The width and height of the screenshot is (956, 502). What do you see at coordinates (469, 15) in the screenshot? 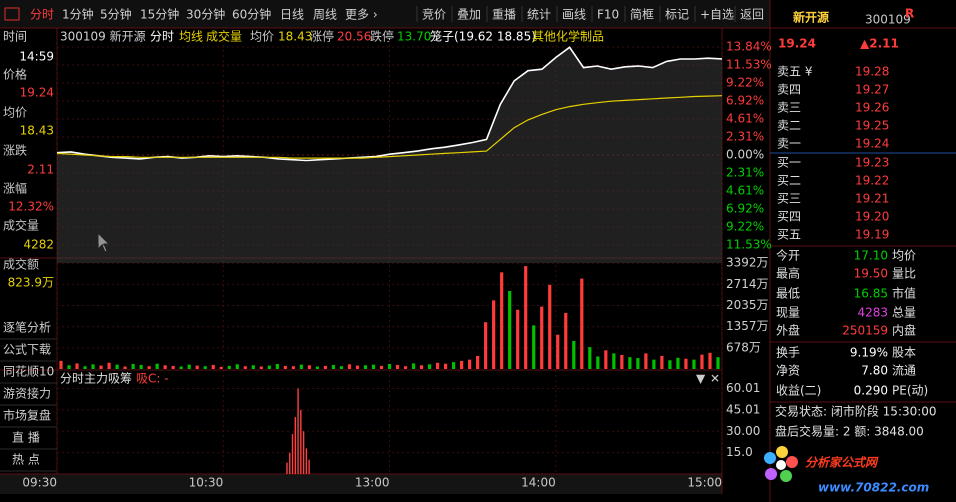
I see `tool-button: 叠加` at bounding box center [469, 15].